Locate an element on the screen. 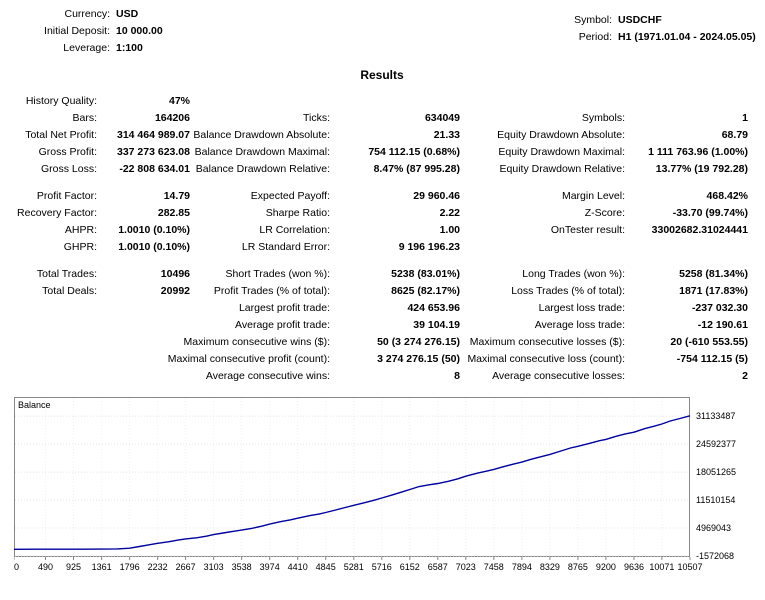 This screenshot has height=600, width=765. x-tick-label: 3974 is located at coordinates (270, 567).